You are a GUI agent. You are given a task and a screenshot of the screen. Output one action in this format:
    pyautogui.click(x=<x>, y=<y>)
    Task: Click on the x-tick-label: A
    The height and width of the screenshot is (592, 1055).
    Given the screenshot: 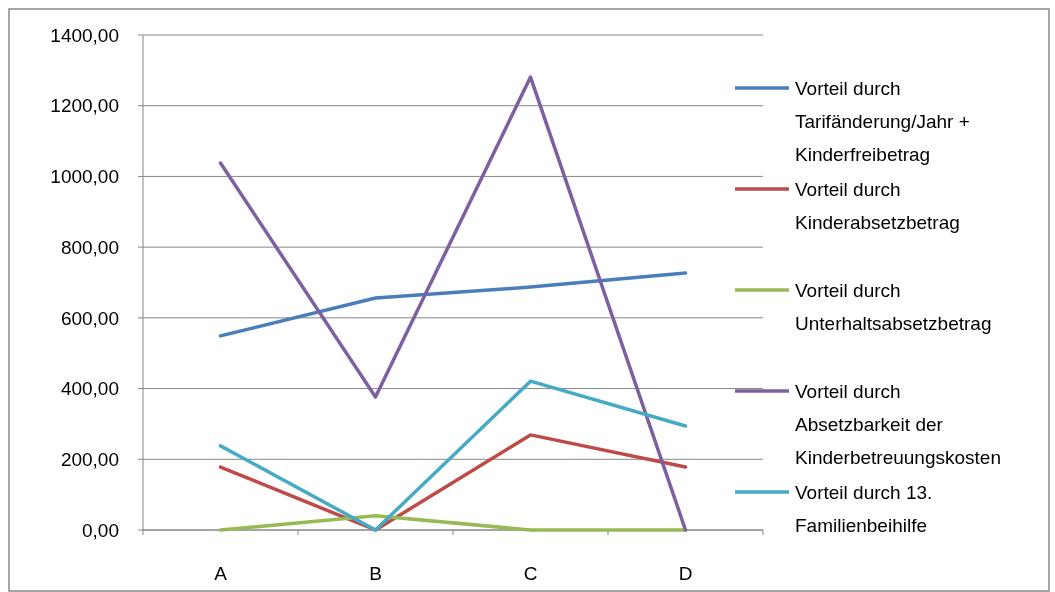 What is the action you would take?
    pyautogui.click(x=221, y=573)
    